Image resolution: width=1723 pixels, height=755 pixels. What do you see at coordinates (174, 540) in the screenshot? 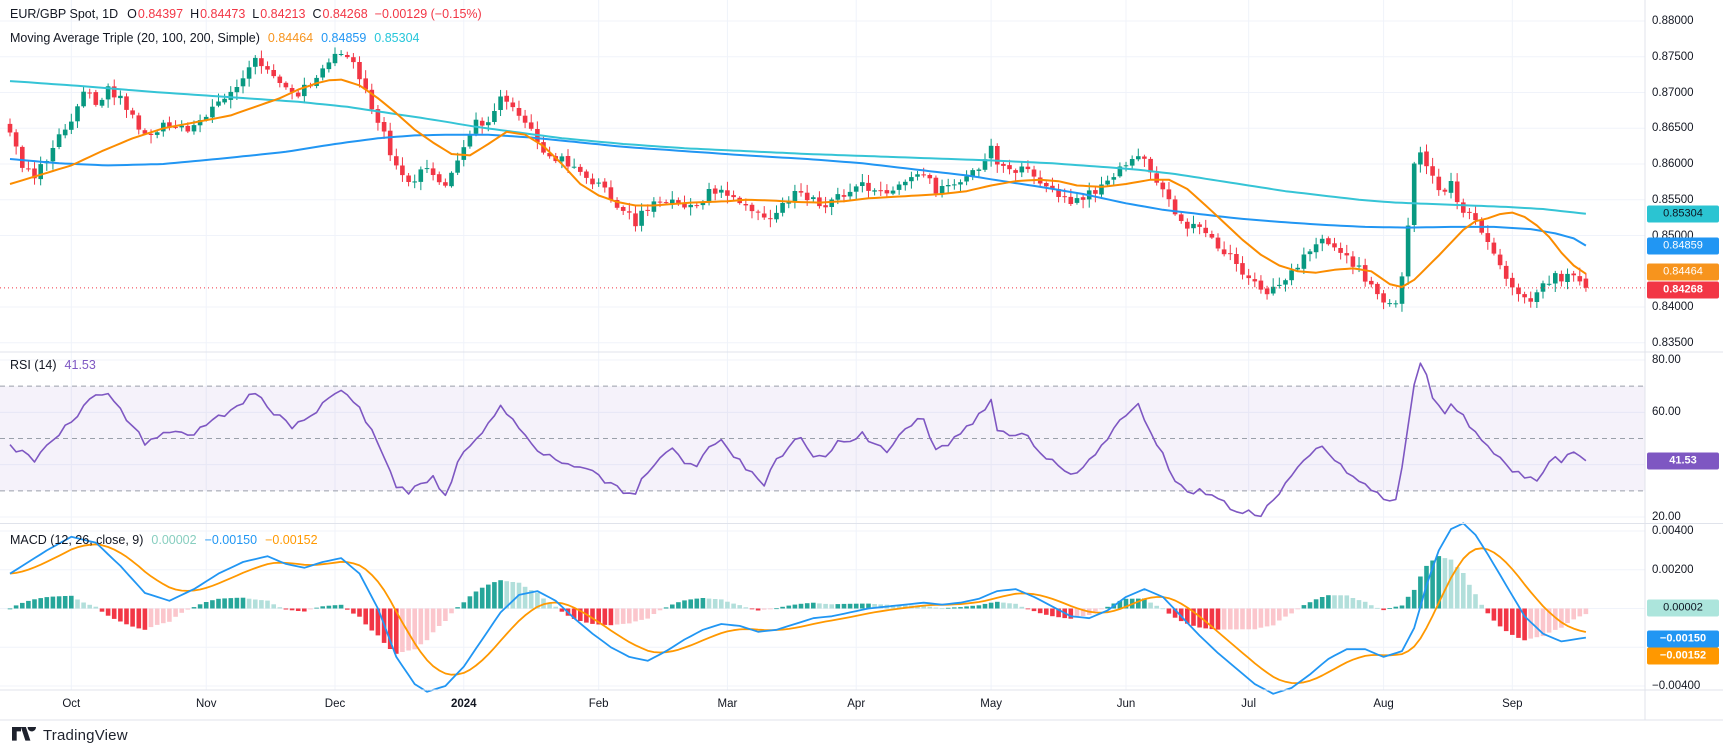
I see `macd-hist-value: 0.00002` at bounding box center [174, 540].